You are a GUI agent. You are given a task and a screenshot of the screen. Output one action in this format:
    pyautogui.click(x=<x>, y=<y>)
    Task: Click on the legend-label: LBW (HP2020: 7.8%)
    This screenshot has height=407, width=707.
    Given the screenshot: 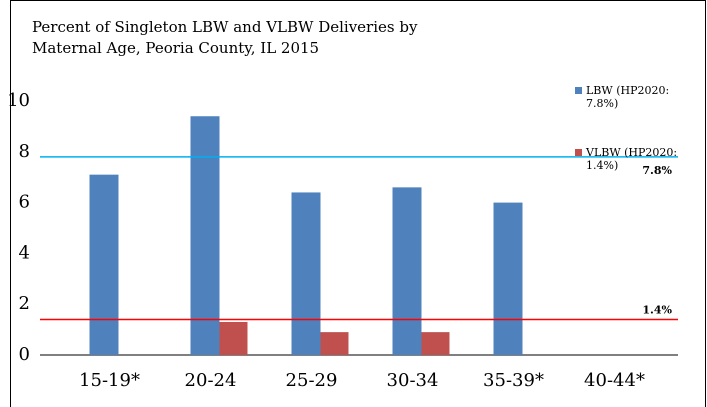 What is the action you would take?
    pyautogui.click(x=628, y=97)
    